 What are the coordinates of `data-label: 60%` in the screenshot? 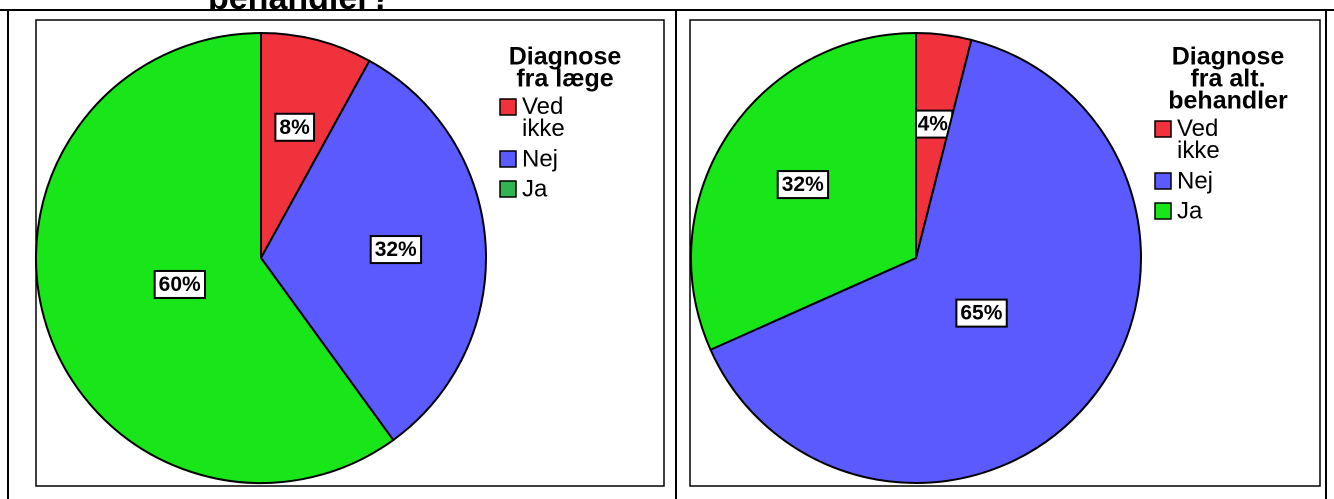 It's located at (180, 284).